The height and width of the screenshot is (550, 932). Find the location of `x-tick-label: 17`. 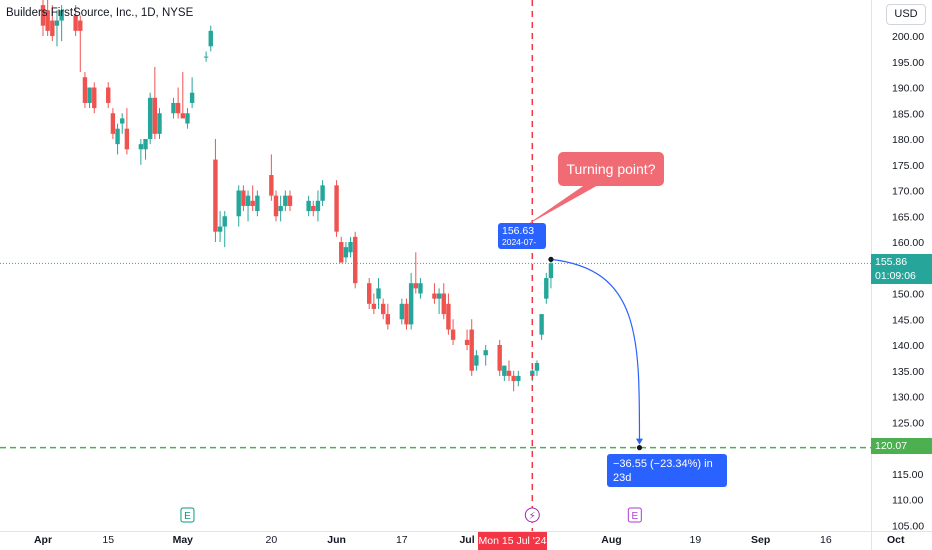

x-tick-label: 17 is located at coordinates (402, 540).